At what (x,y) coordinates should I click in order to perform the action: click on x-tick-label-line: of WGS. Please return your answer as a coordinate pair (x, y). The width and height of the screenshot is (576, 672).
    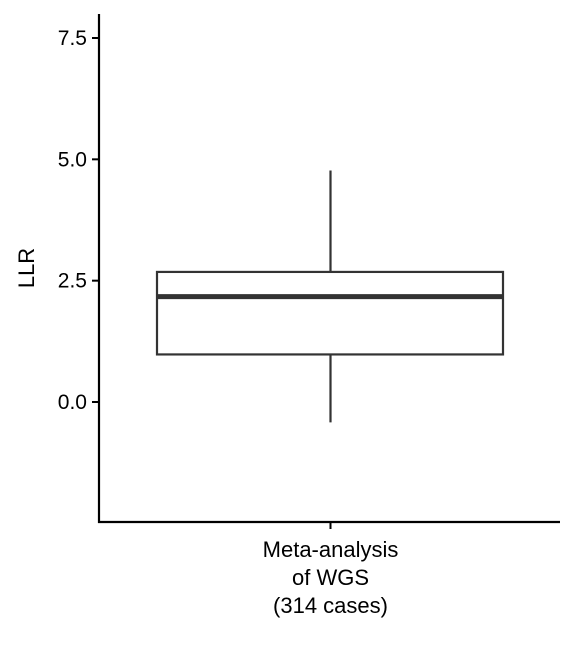
    Looking at the image, I should click on (330, 577).